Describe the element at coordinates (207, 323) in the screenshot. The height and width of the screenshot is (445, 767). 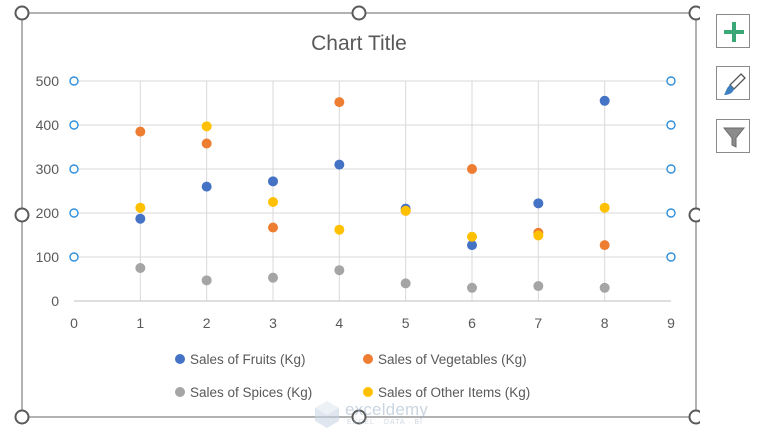
I see `x-tick-label: 2` at that location.